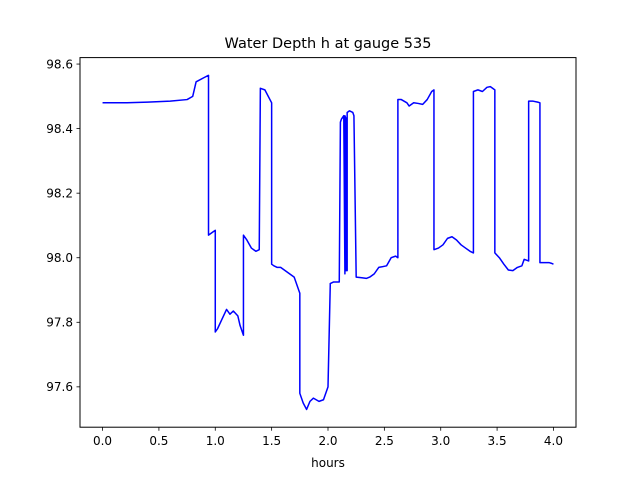 Image resolution: width=640 pixels, height=480 pixels. What do you see at coordinates (553, 441) in the screenshot?
I see `x-tick-label: 4.0` at bounding box center [553, 441].